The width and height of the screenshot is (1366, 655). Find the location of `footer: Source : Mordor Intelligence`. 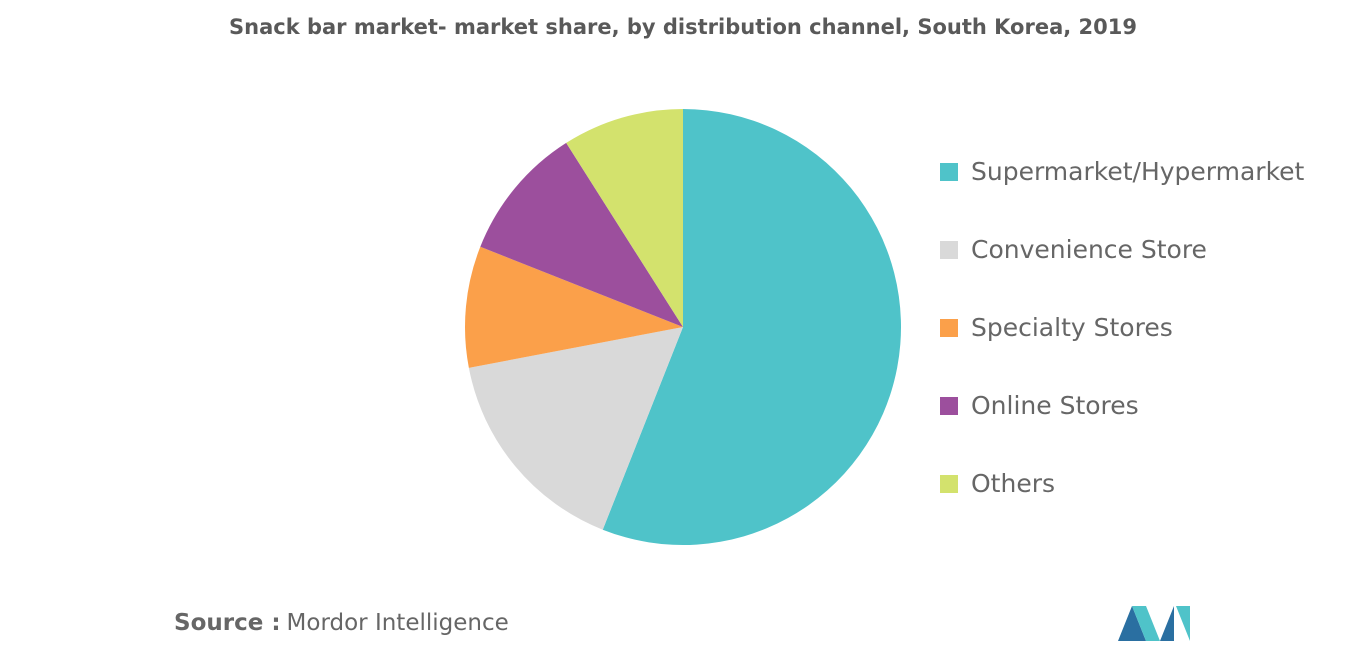

footer: Source : Mordor Intelligence is located at coordinates (341, 623).